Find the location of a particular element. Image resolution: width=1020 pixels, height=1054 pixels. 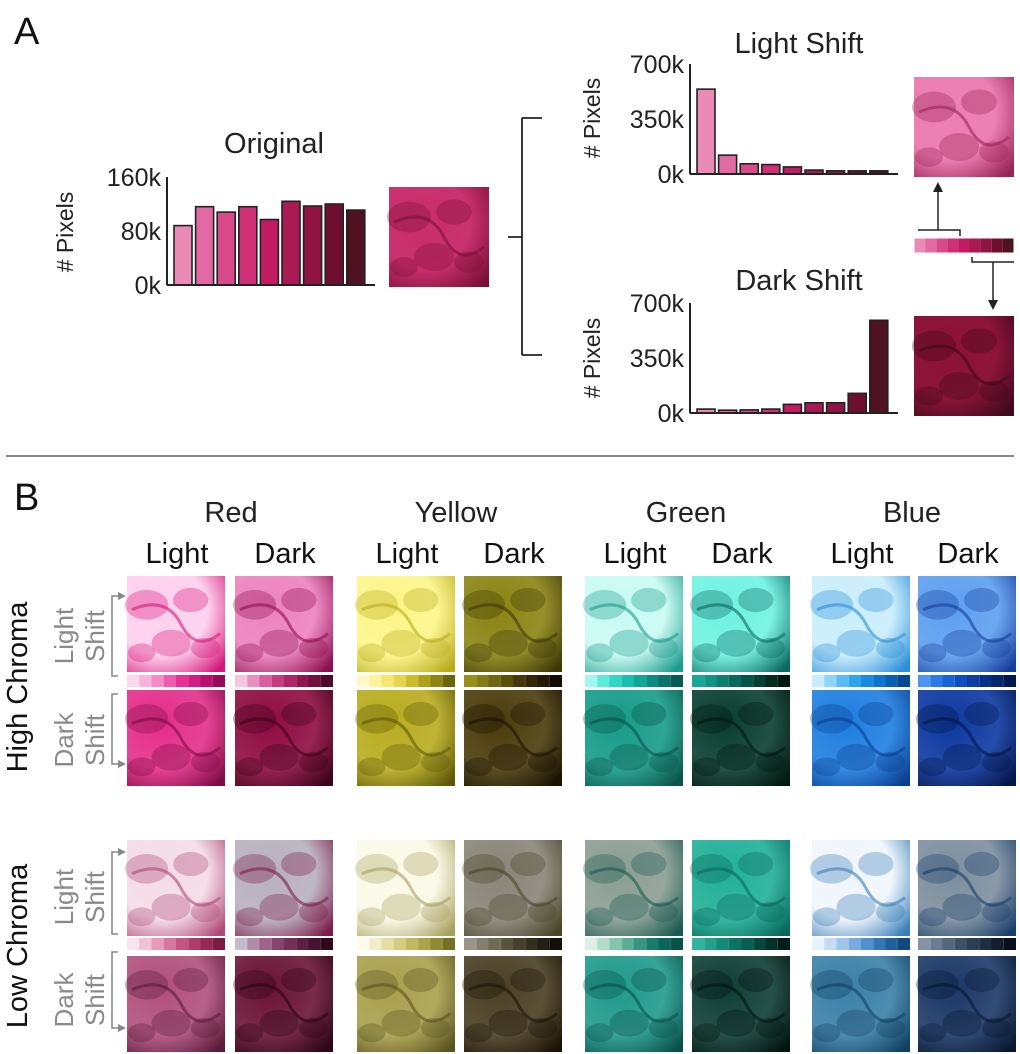

light-ramp-bracket is located at coordinates (939, 232).